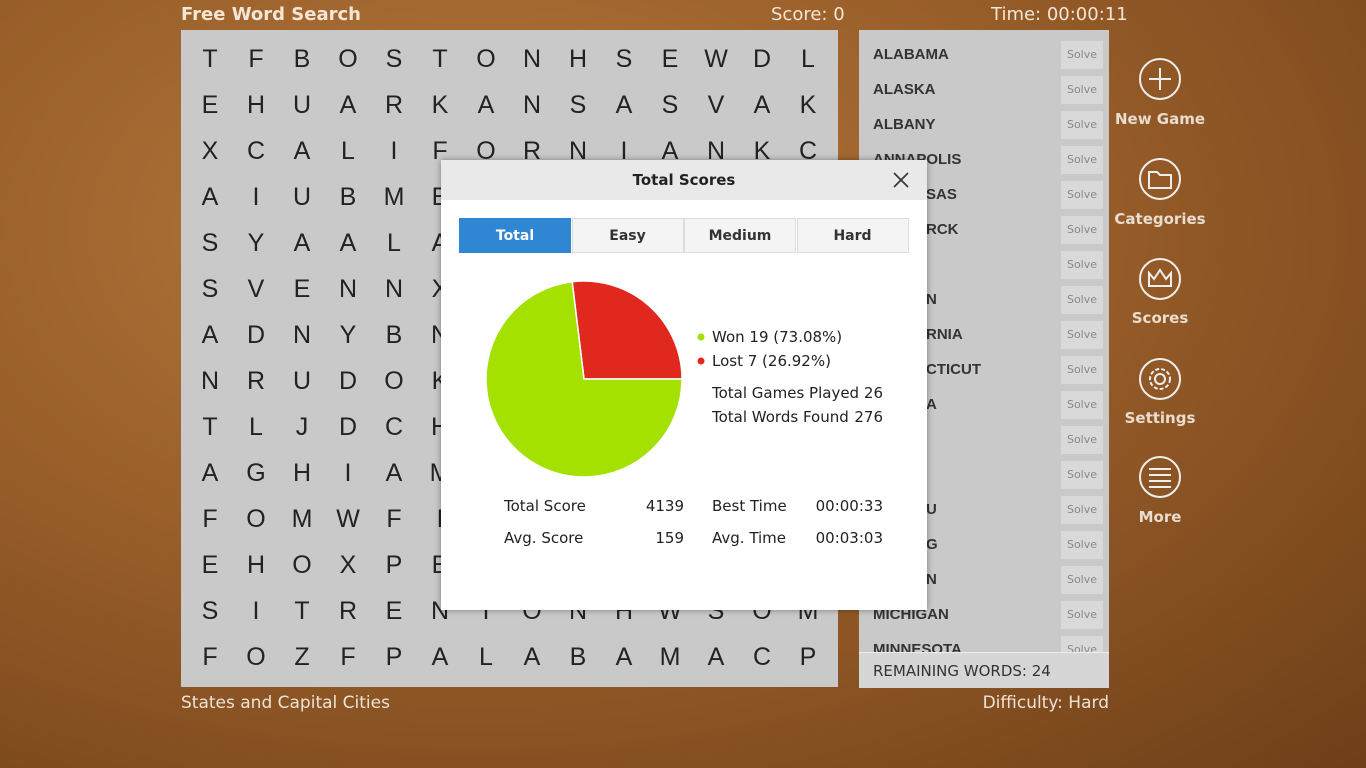 This screenshot has width=1366, height=768. Describe the element at coordinates (1160, 218) in the screenshot. I see `sidebar-item: Categories` at that location.